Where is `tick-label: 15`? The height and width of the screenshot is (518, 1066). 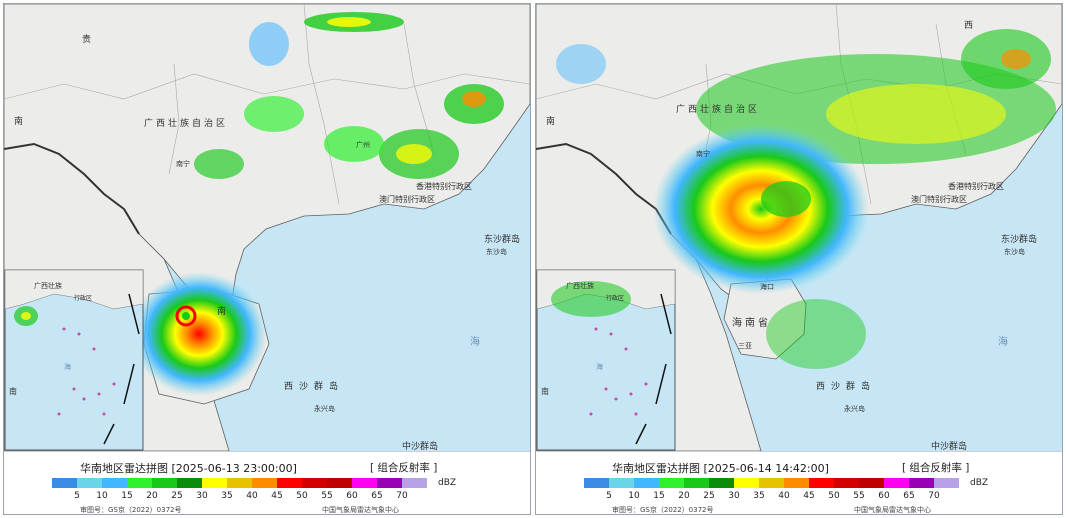 tick-label: 15 is located at coordinates (659, 496).